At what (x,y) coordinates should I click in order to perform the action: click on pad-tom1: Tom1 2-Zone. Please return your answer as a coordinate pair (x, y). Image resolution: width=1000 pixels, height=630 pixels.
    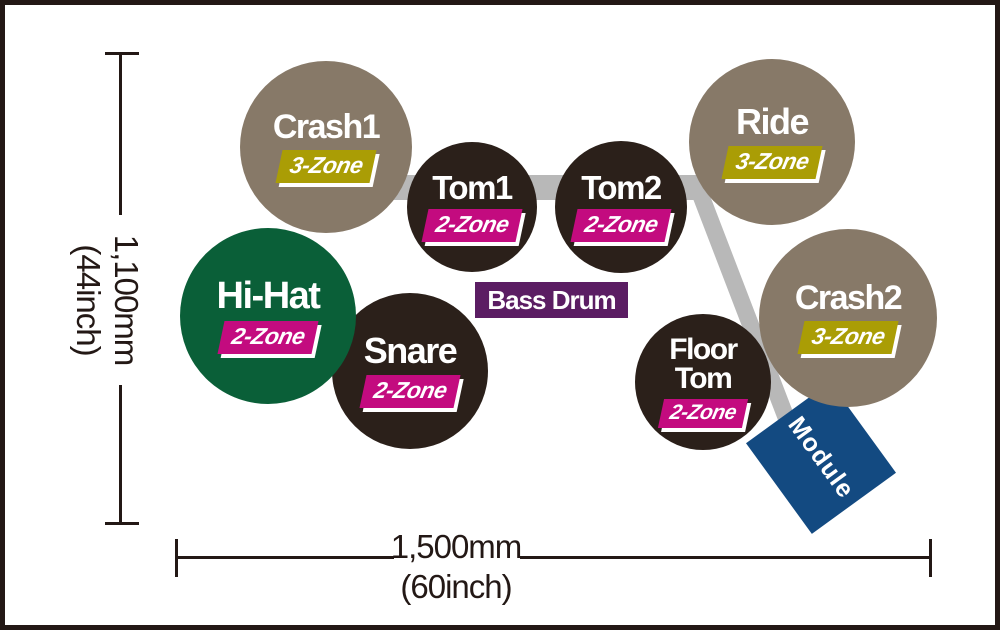
    Looking at the image, I should click on (472, 207).